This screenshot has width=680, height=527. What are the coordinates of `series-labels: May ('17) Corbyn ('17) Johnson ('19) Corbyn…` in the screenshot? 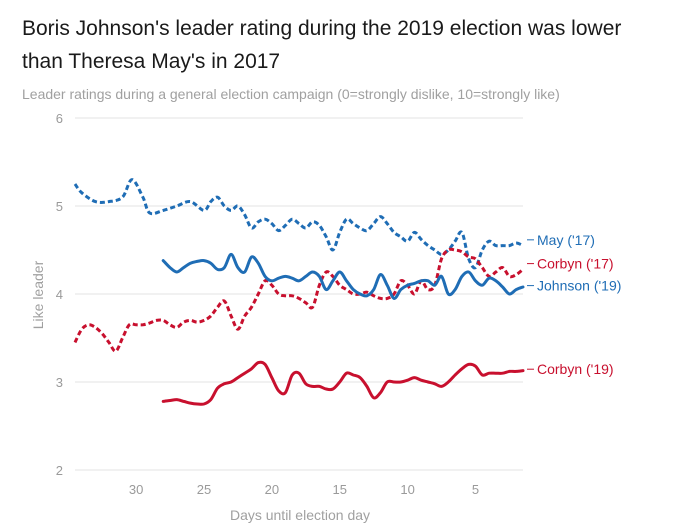 It's located at (574, 304).